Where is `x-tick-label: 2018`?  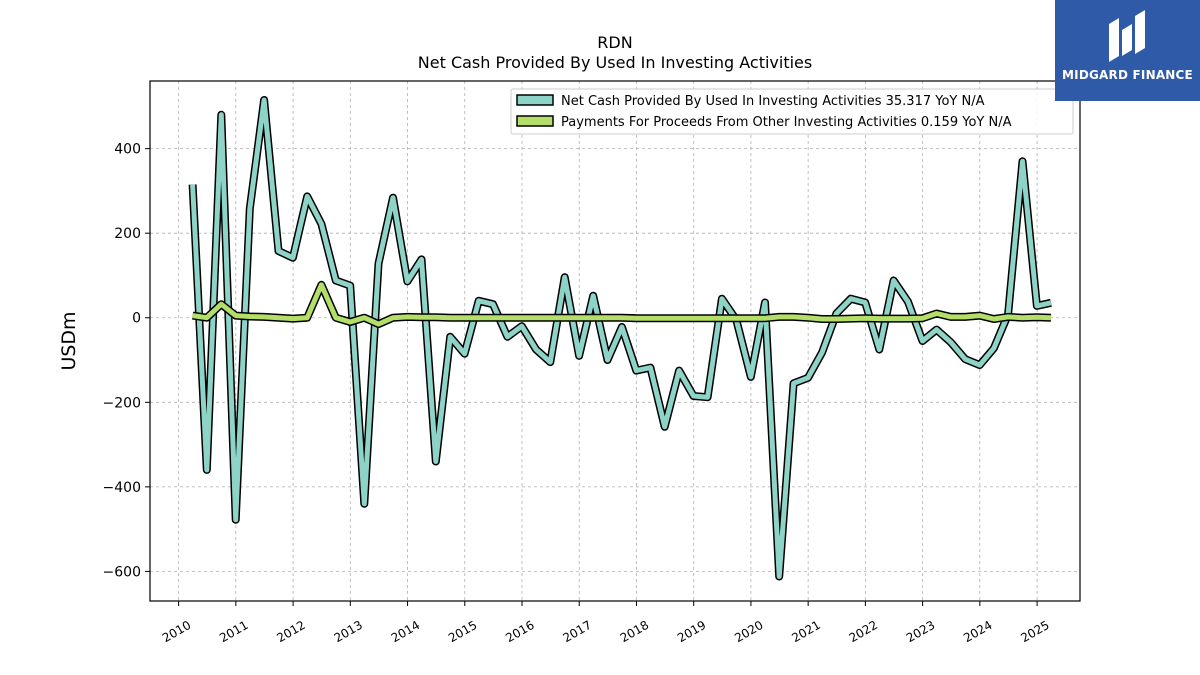 x-tick-label: 2018 is located at coordinates (634, 631).